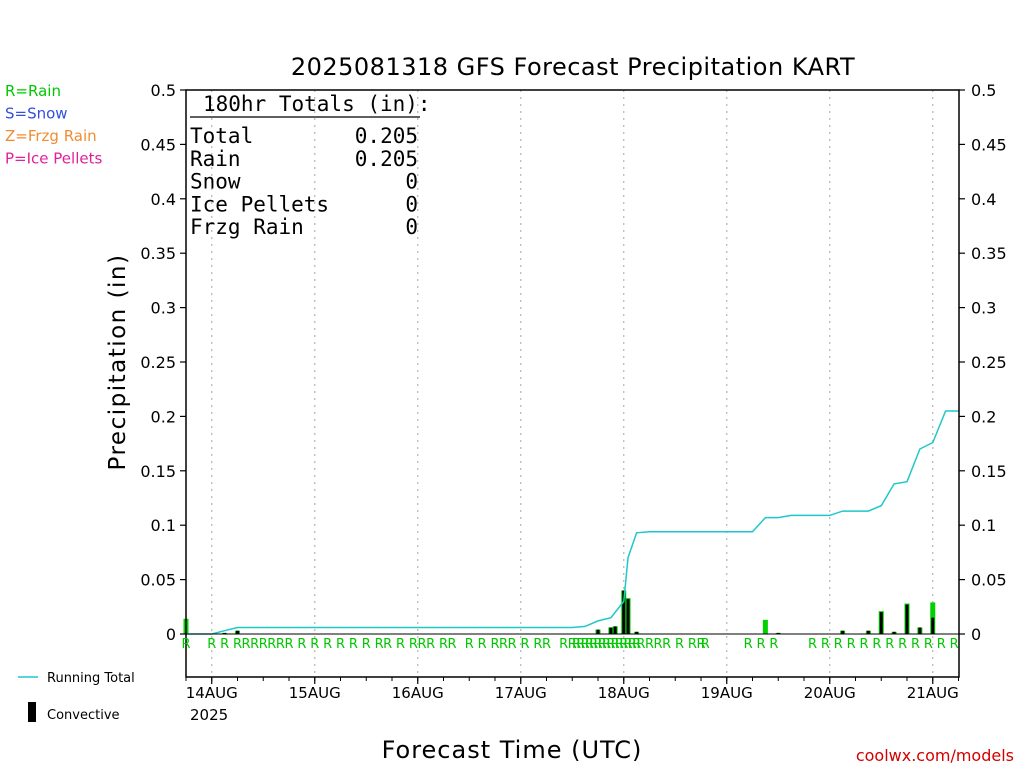 The height and width of the screenshot is (768, 1024). Describe the element at coordinates (624, 693) in the screenshot. I see `x-tick-label: 18AUG` at that location.